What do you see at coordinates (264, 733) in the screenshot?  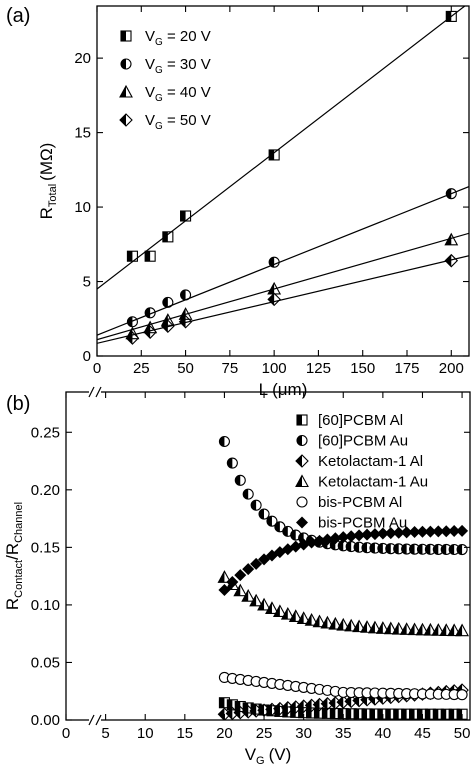 I see `panel-b-x-tick-label: 25` at bounding box center [264, 733].